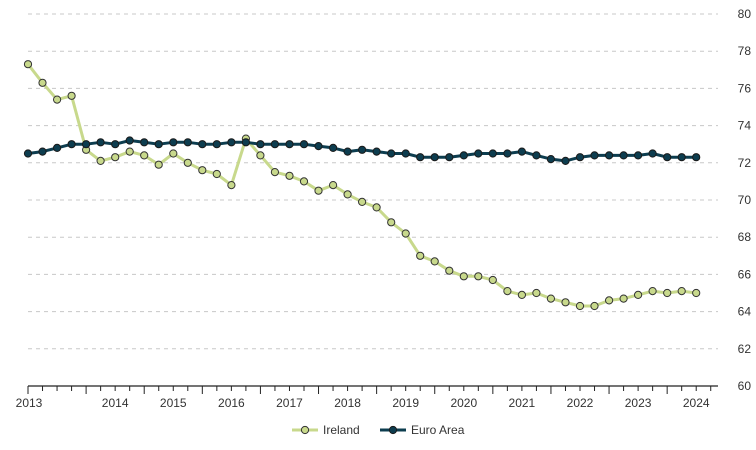 Image resolution: width=756 pixels, height=450 pixels. Describe the element at coordinates (580, 403) in the screenshot. I see `x-tick-label: 2022` at that location.